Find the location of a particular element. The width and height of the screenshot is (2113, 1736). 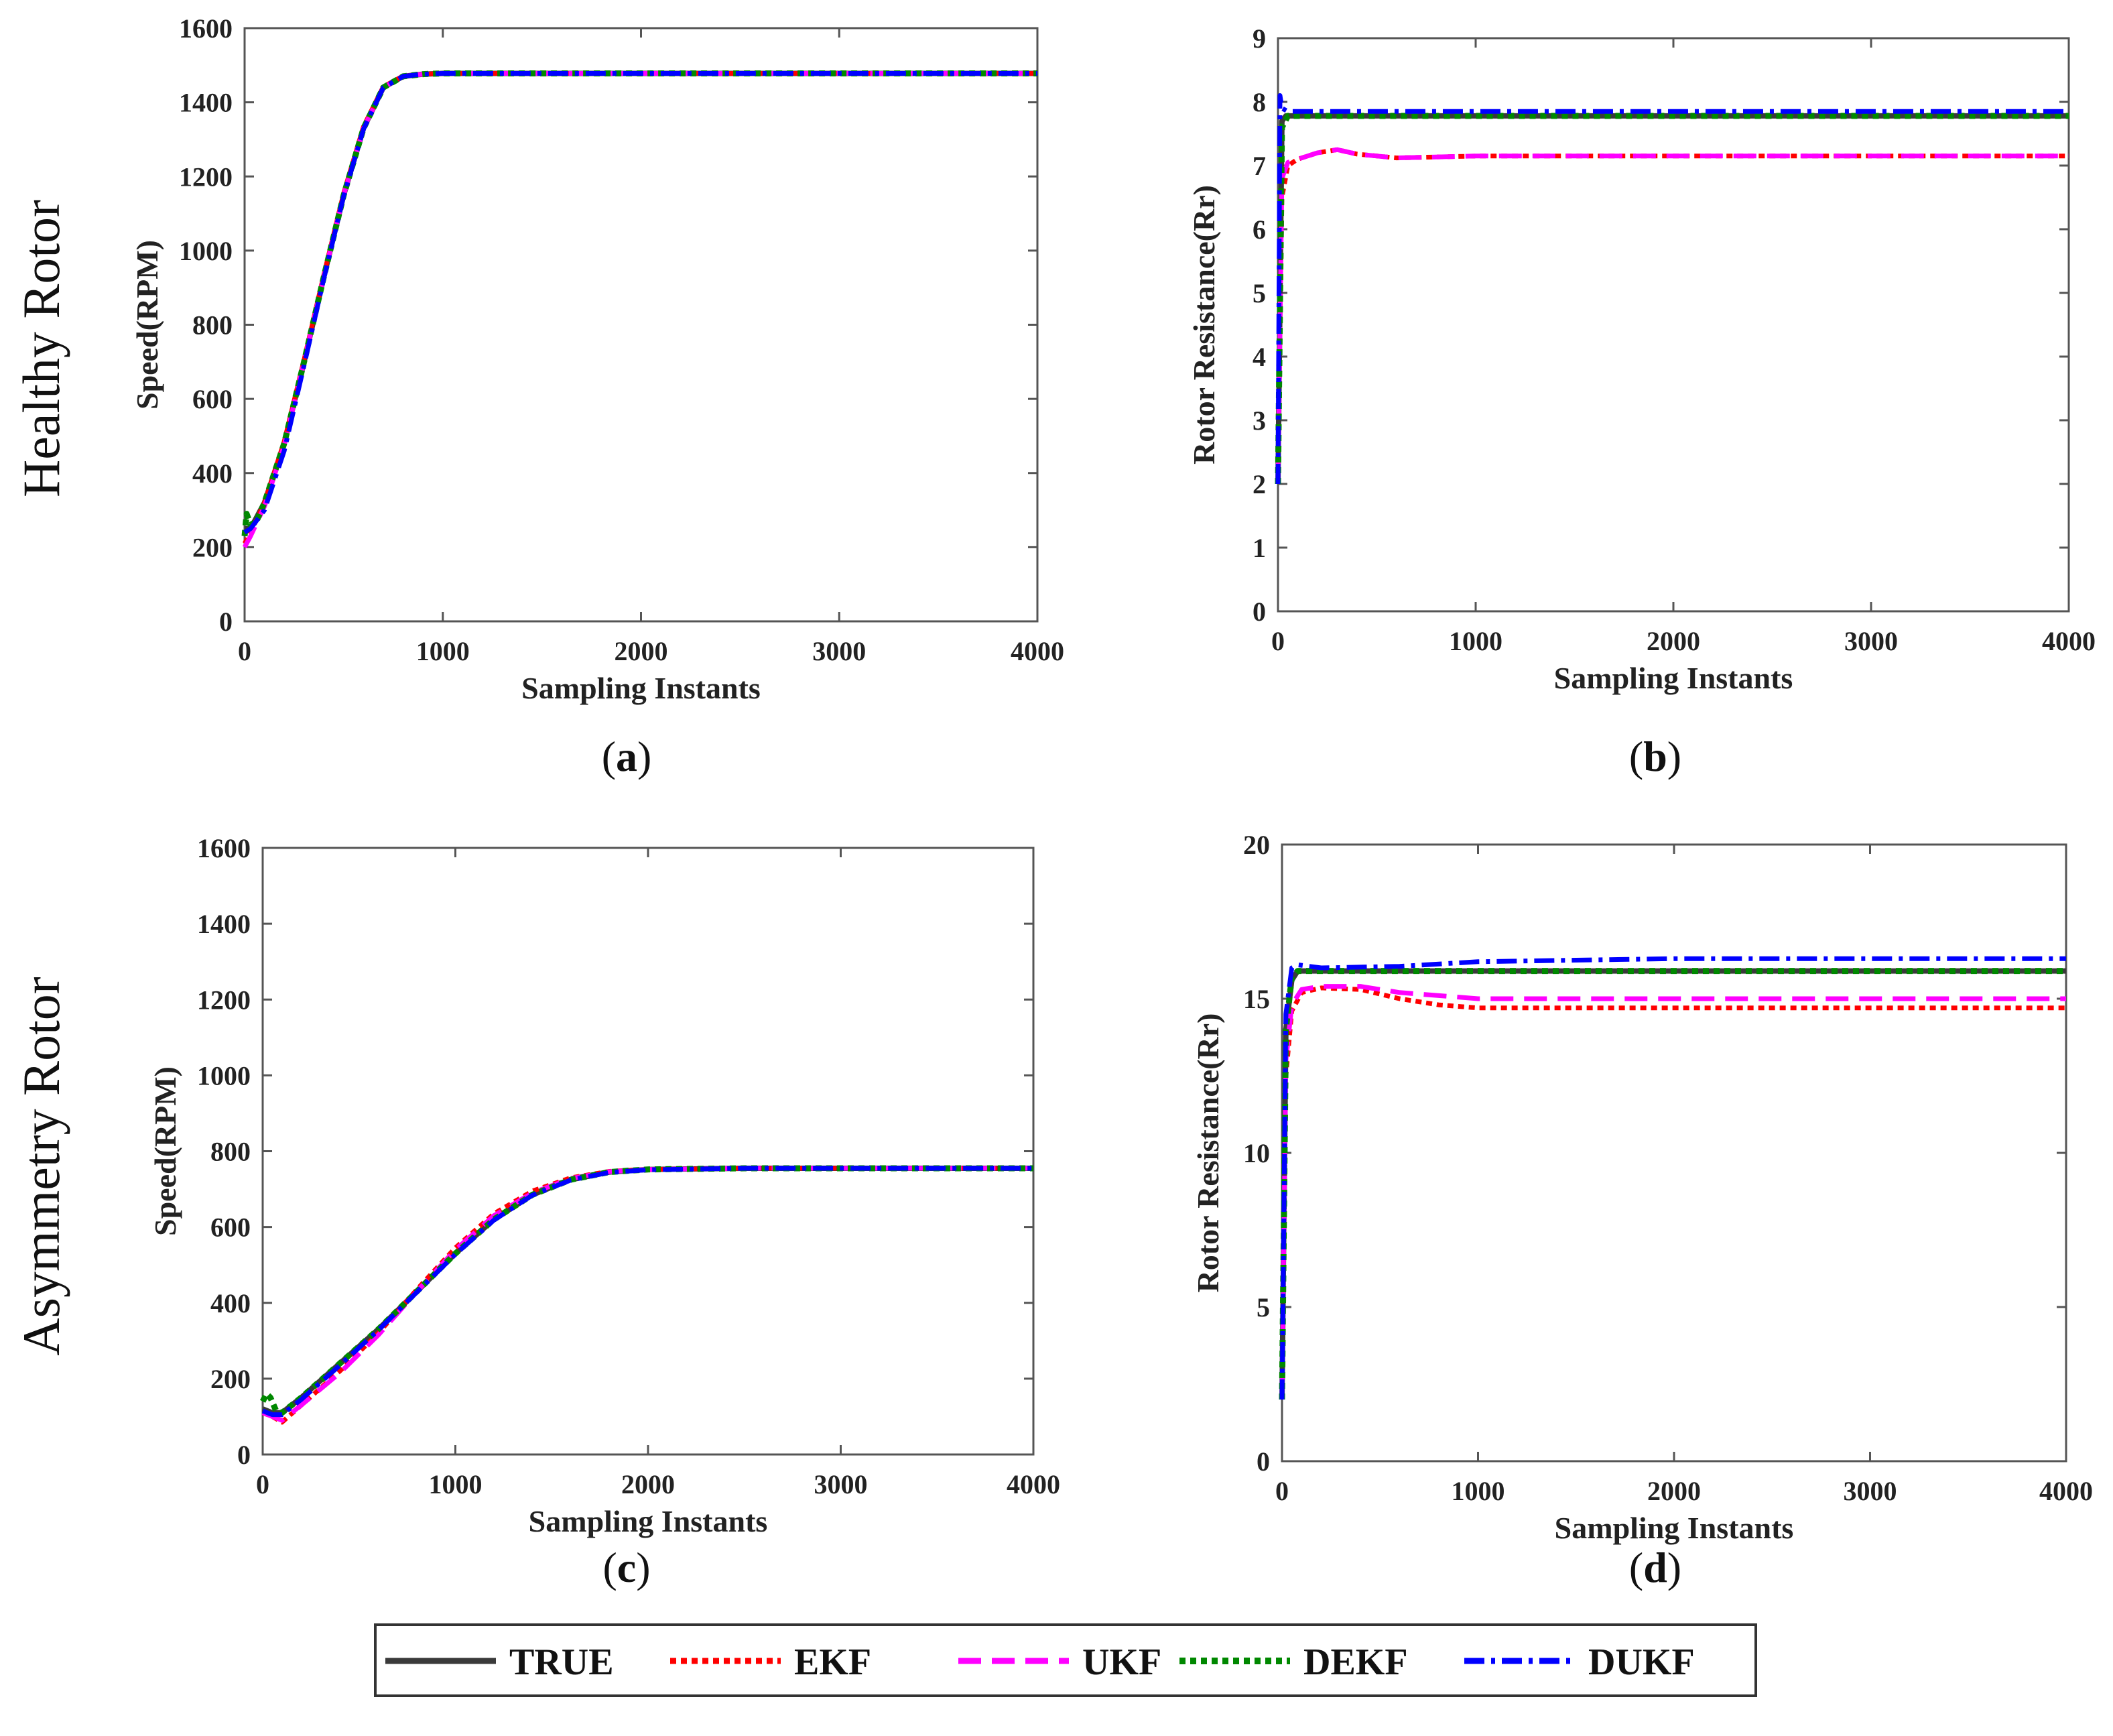

legend-label-ekf: EKF is located at coordinates (832, 1662).